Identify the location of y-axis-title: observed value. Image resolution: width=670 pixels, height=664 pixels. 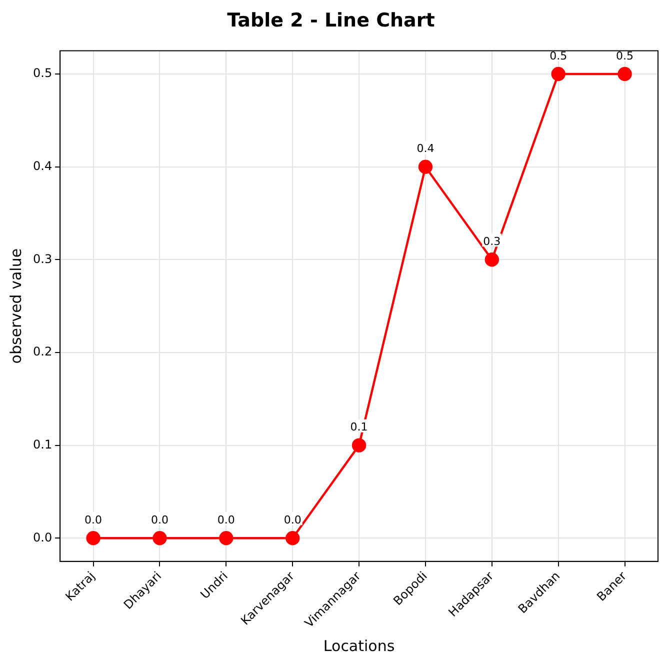
(15, 306).